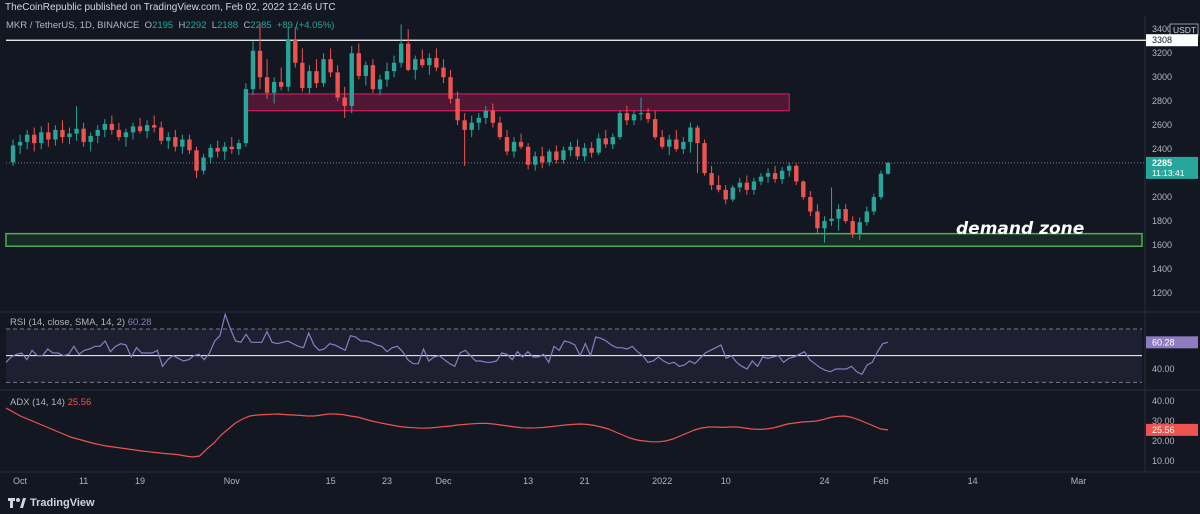  I want to click on price-tick-label: 1400, so click(1162, 269).